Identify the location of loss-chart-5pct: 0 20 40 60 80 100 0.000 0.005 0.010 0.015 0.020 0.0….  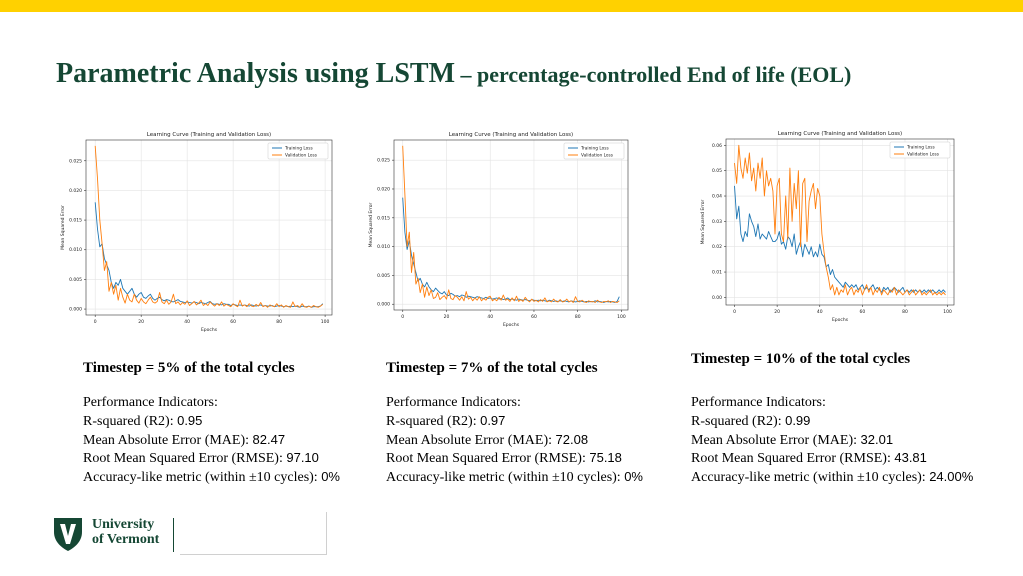
(193, 233).